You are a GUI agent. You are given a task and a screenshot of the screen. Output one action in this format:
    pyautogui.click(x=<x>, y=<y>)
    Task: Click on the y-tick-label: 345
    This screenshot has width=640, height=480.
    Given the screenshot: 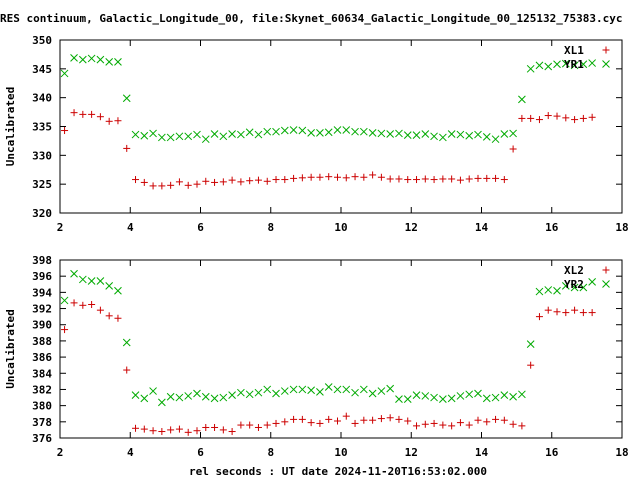 What is the action you would take?
    pyautogui.click(x=42, y=69)
    